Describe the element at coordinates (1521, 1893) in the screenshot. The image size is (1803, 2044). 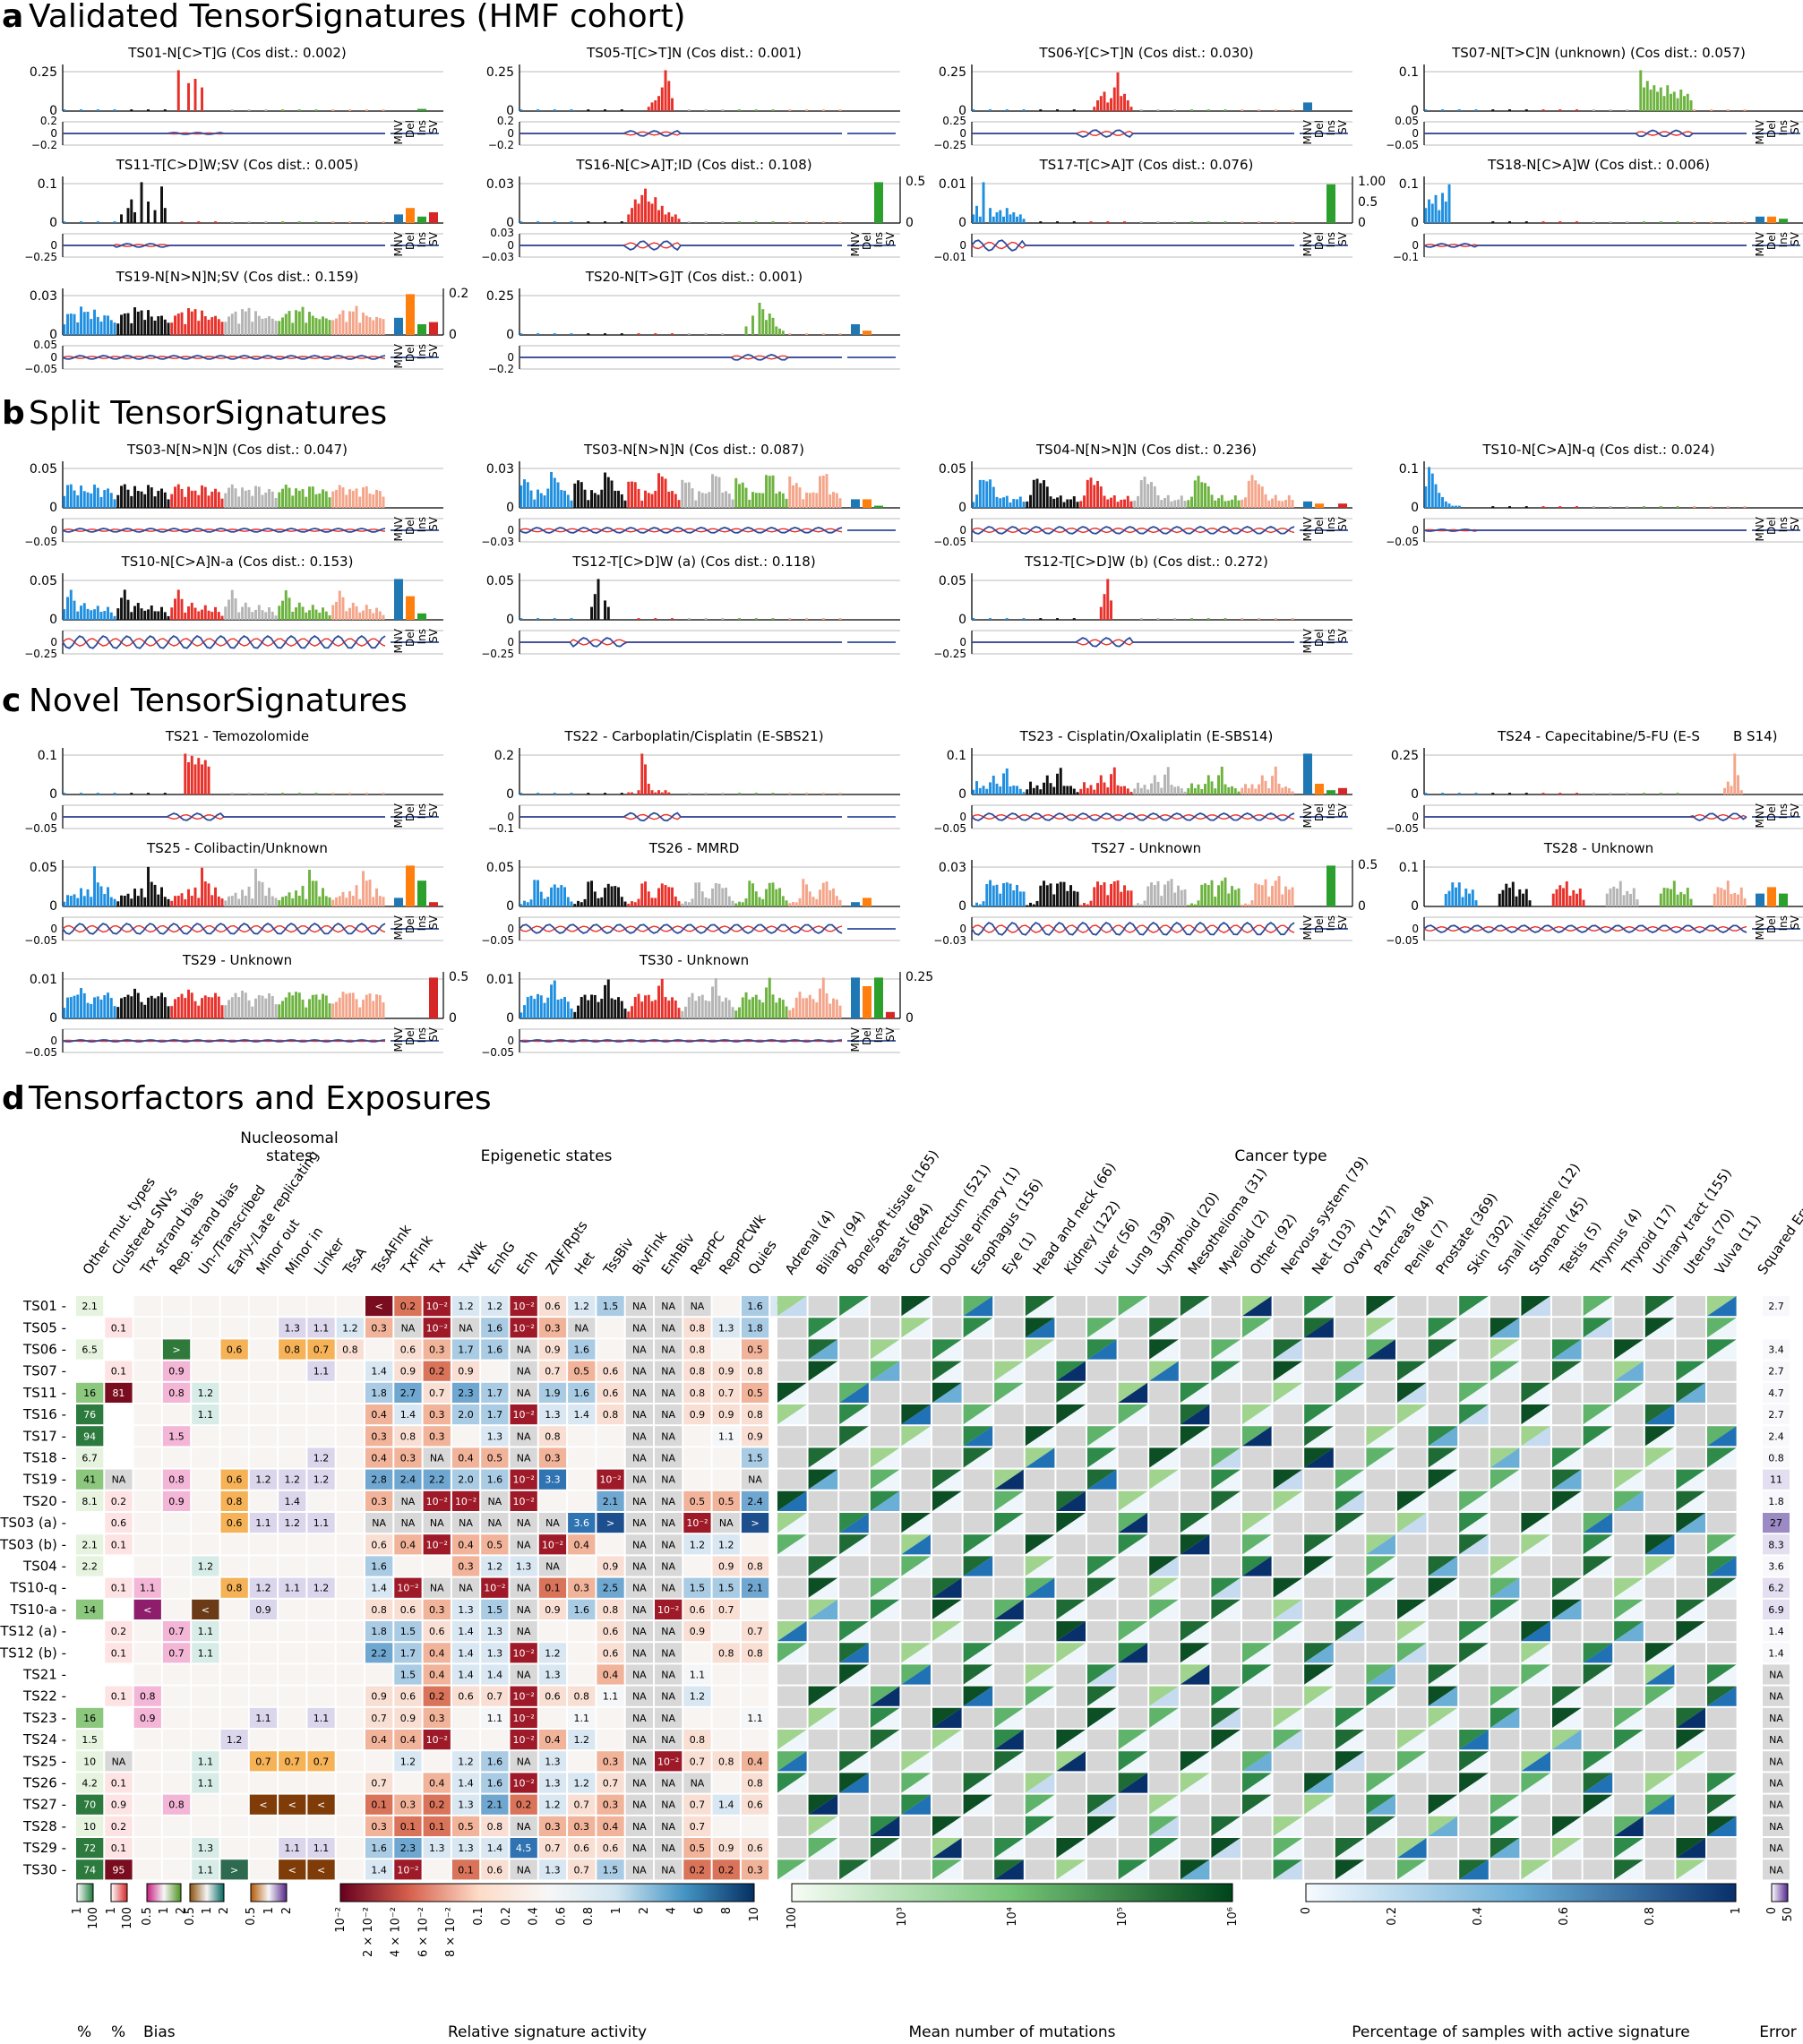
I see `colorbar` at that location.